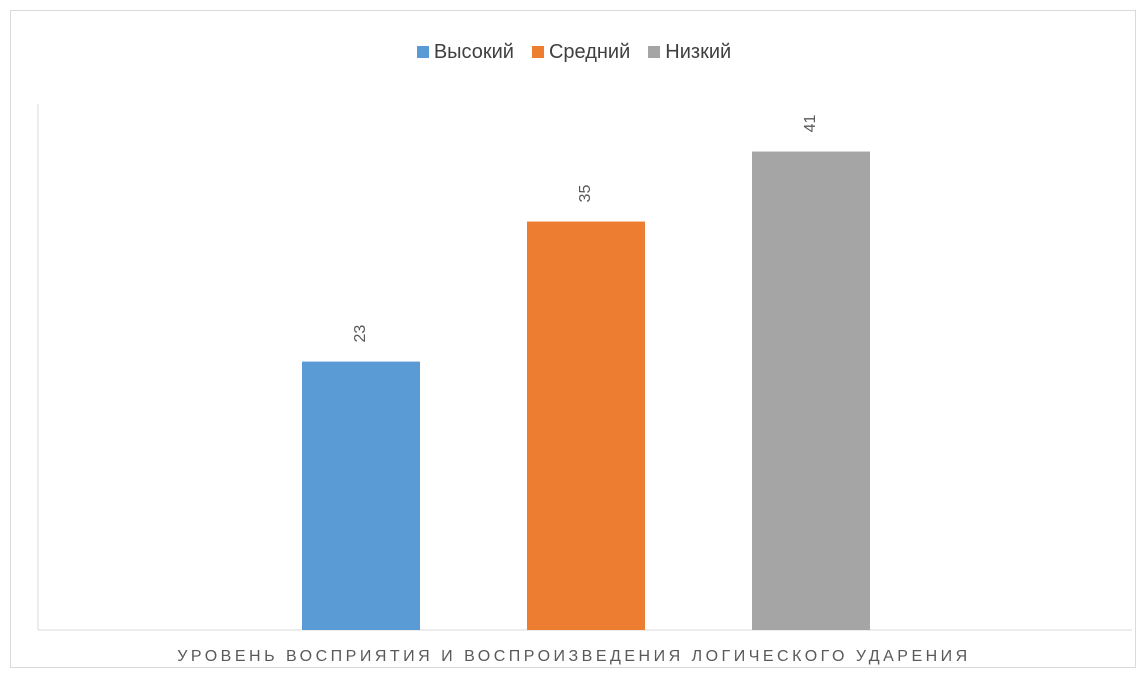  I want to click on legend-swatch-nizkiy, so click(654, 52).